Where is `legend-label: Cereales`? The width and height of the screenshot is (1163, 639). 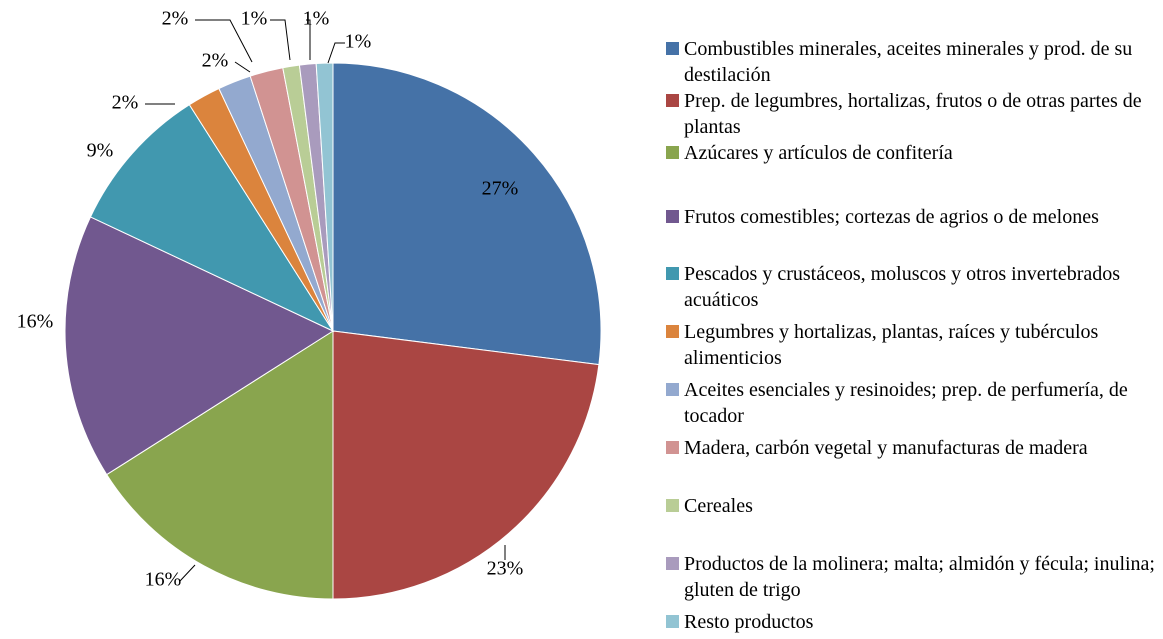 legend-label: Cereales is located at coordinates (718, 506).